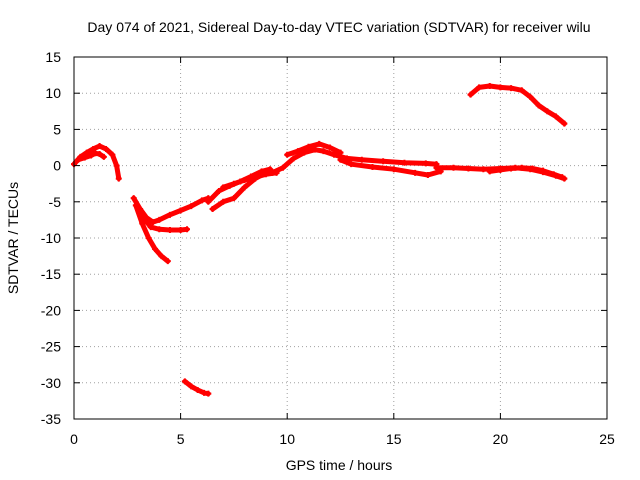 The height and width of the screenshot is (480, 640). Describe the element at coordinates (339, 465) in the screenshot. I see `x-axis-label: GPS time / hours` at that location.